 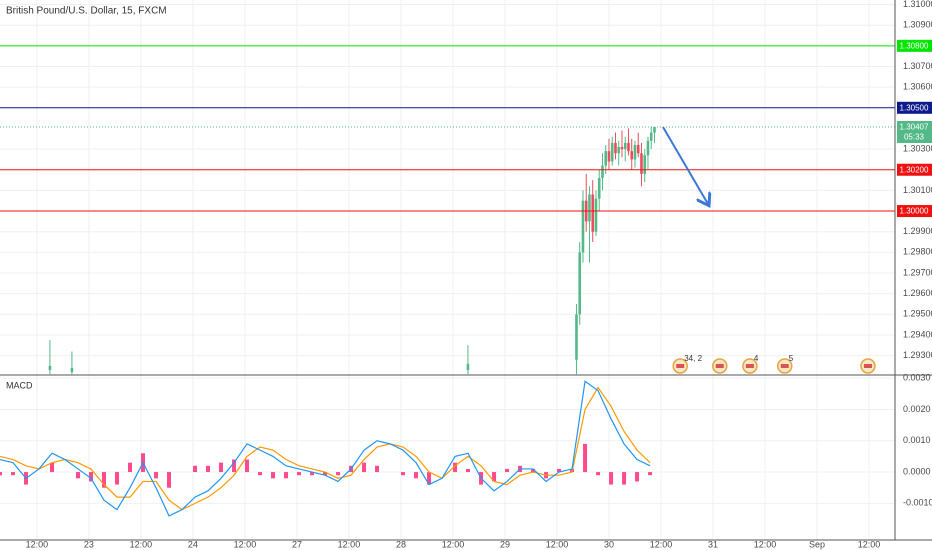 I want to click on level-label: 1.30800, so click(x=914, y=45).